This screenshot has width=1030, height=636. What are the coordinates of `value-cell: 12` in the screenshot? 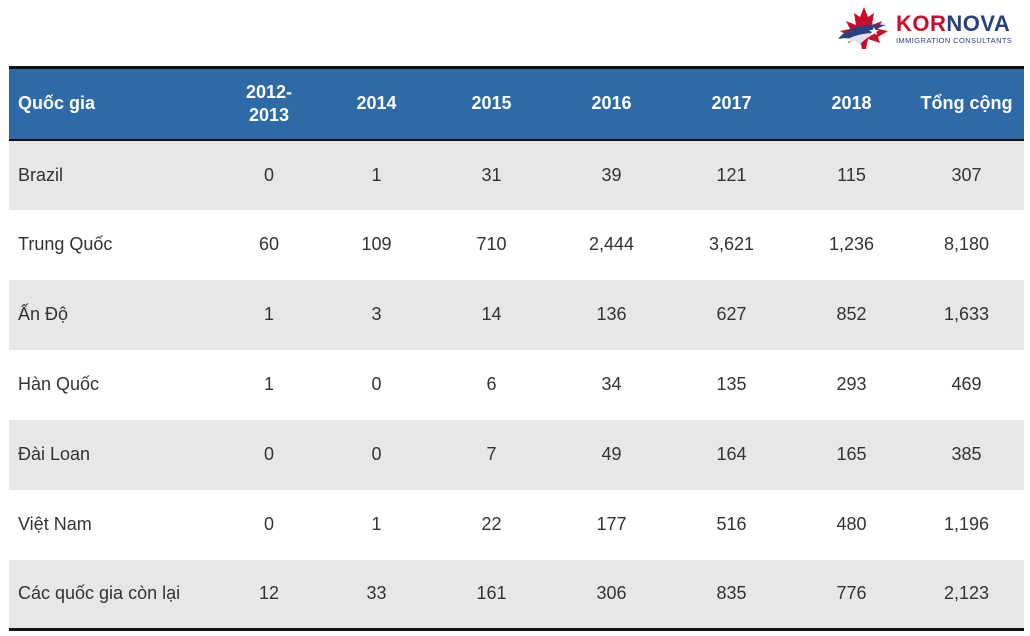 It's located at (269, 593).